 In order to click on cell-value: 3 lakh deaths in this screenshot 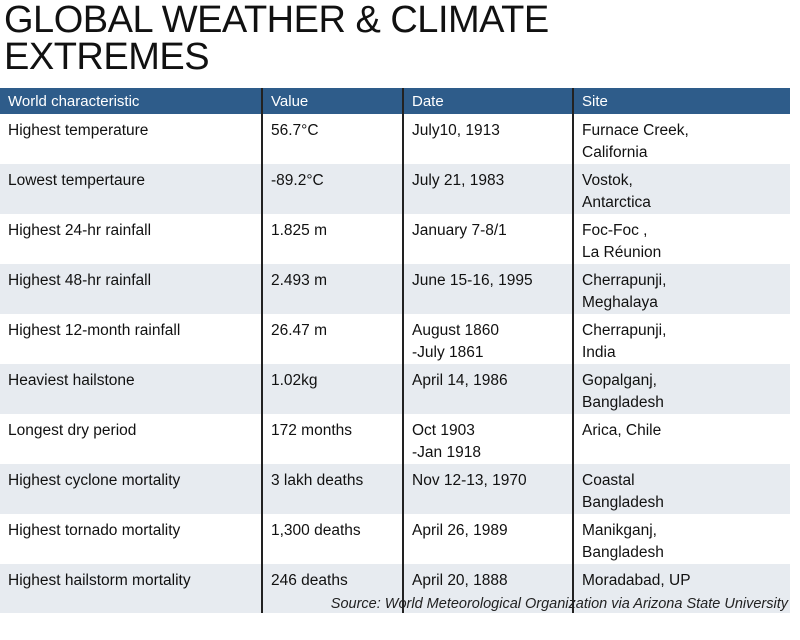, I will do `click(333, 489)`.